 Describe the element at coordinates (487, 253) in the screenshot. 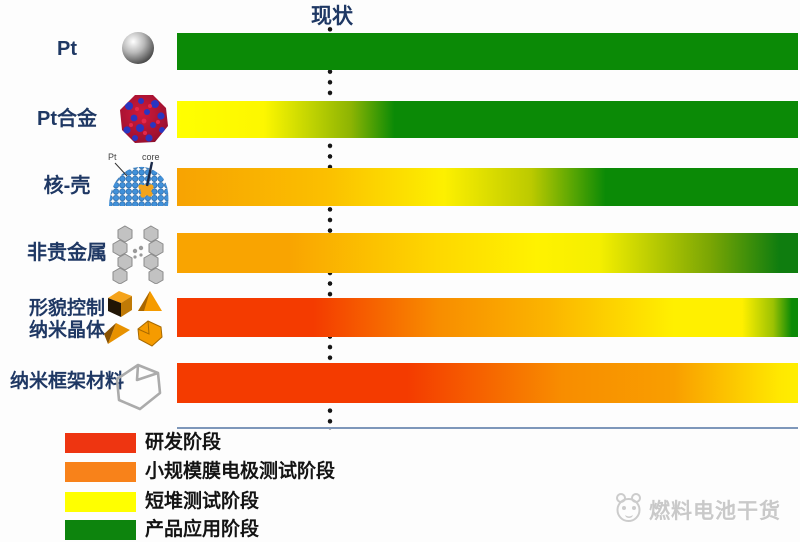

I see `maturity-bar-non-precious` at that location.